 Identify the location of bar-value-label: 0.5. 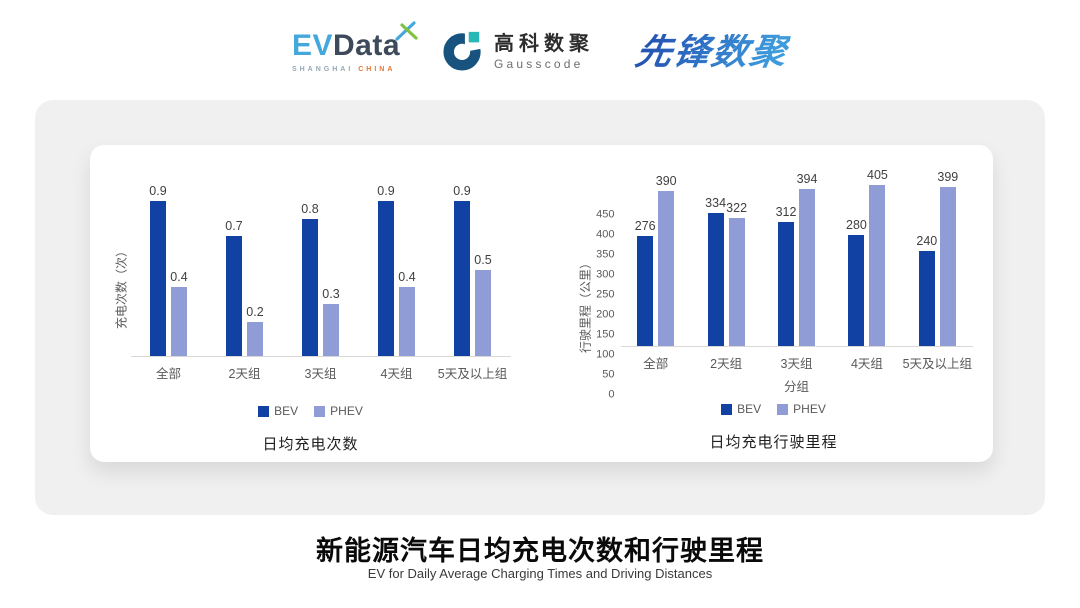
(483, 260).